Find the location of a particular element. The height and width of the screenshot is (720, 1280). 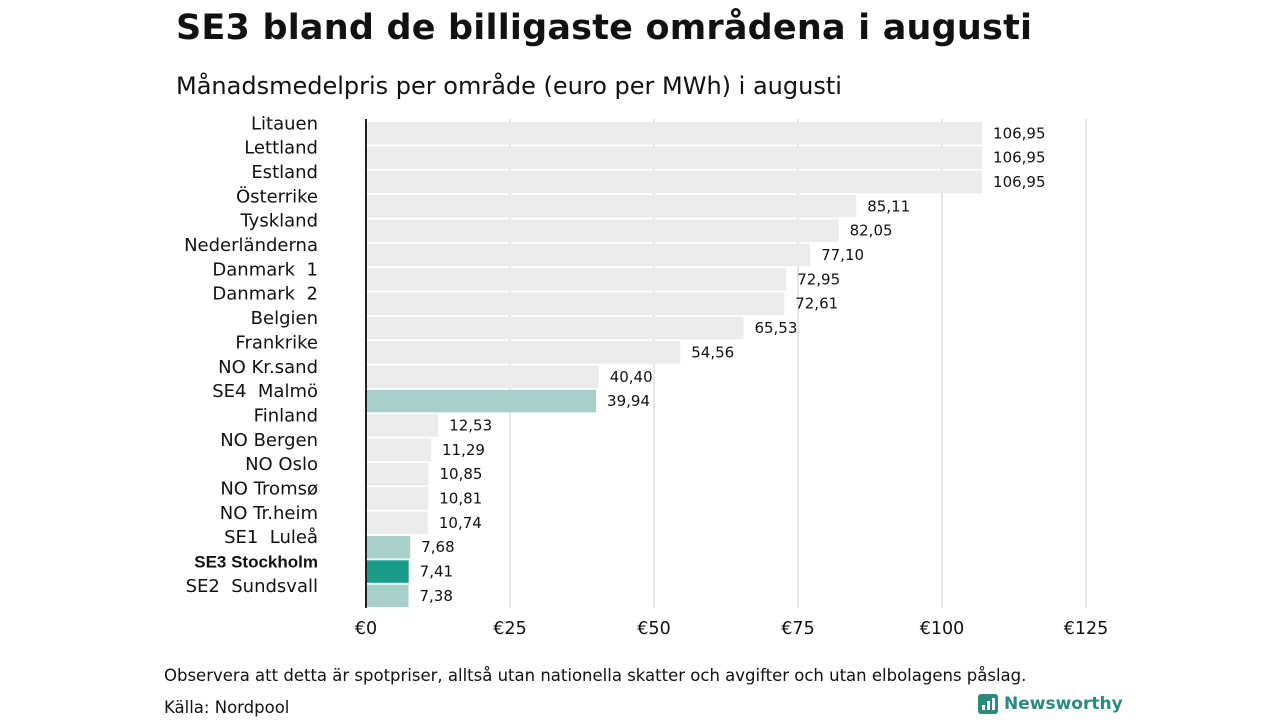

x-tick-label: €100 is located at coordinates (942, 629).